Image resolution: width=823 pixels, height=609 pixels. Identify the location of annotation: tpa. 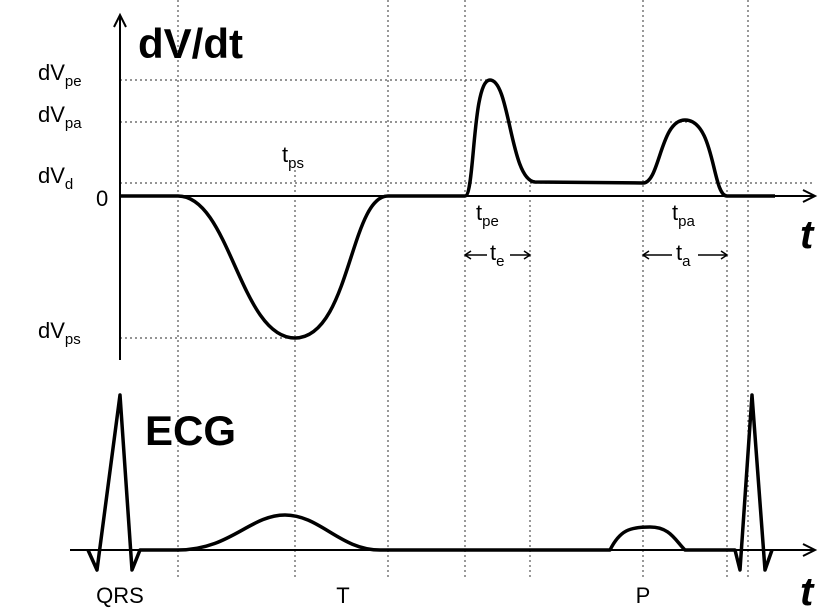
(683, 215).